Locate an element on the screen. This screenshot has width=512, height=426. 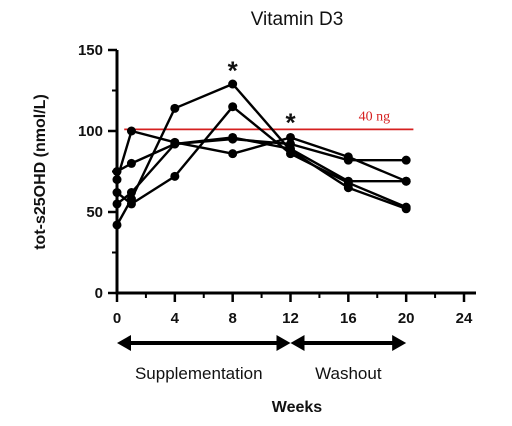
x-tick-label: 24 is located at coordinates (464, 318).